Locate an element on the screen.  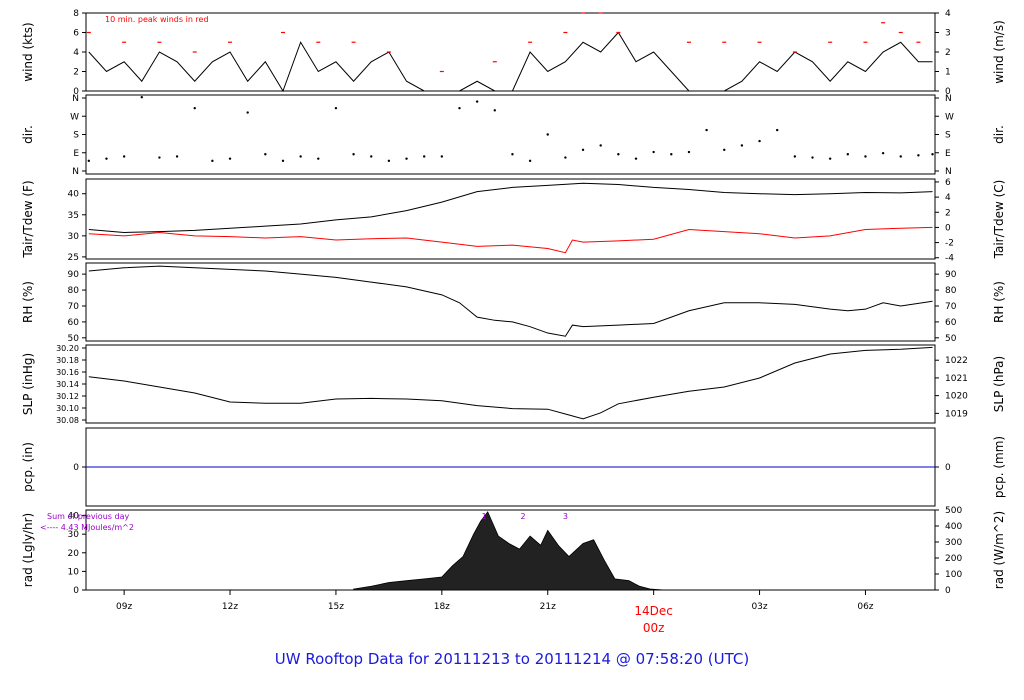
x-tick-label: 15z is located at coordinates (336, 607).